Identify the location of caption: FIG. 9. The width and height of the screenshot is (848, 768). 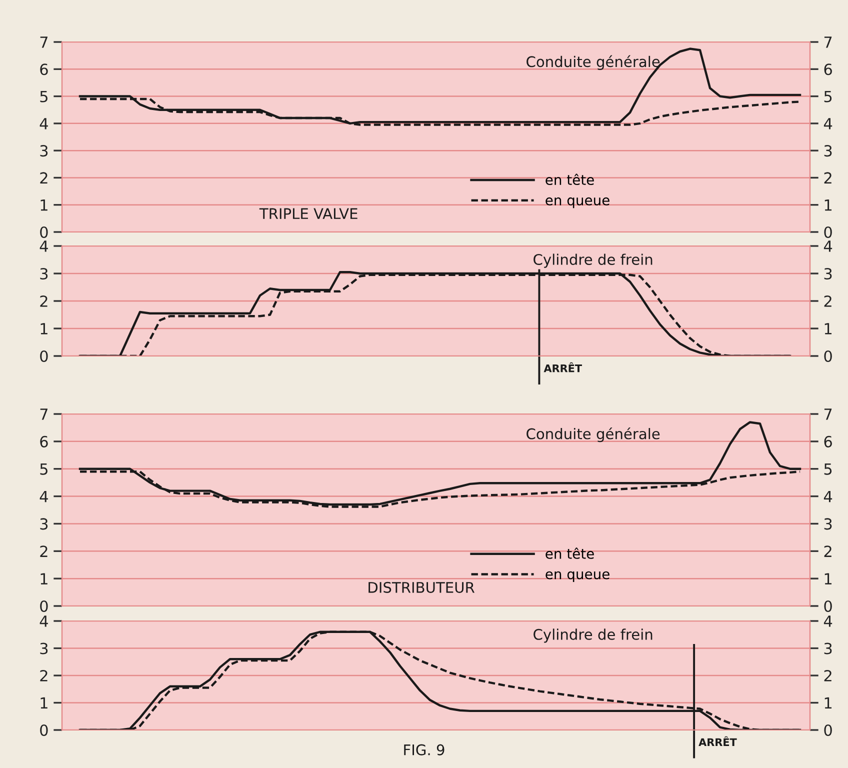
(424, 750).